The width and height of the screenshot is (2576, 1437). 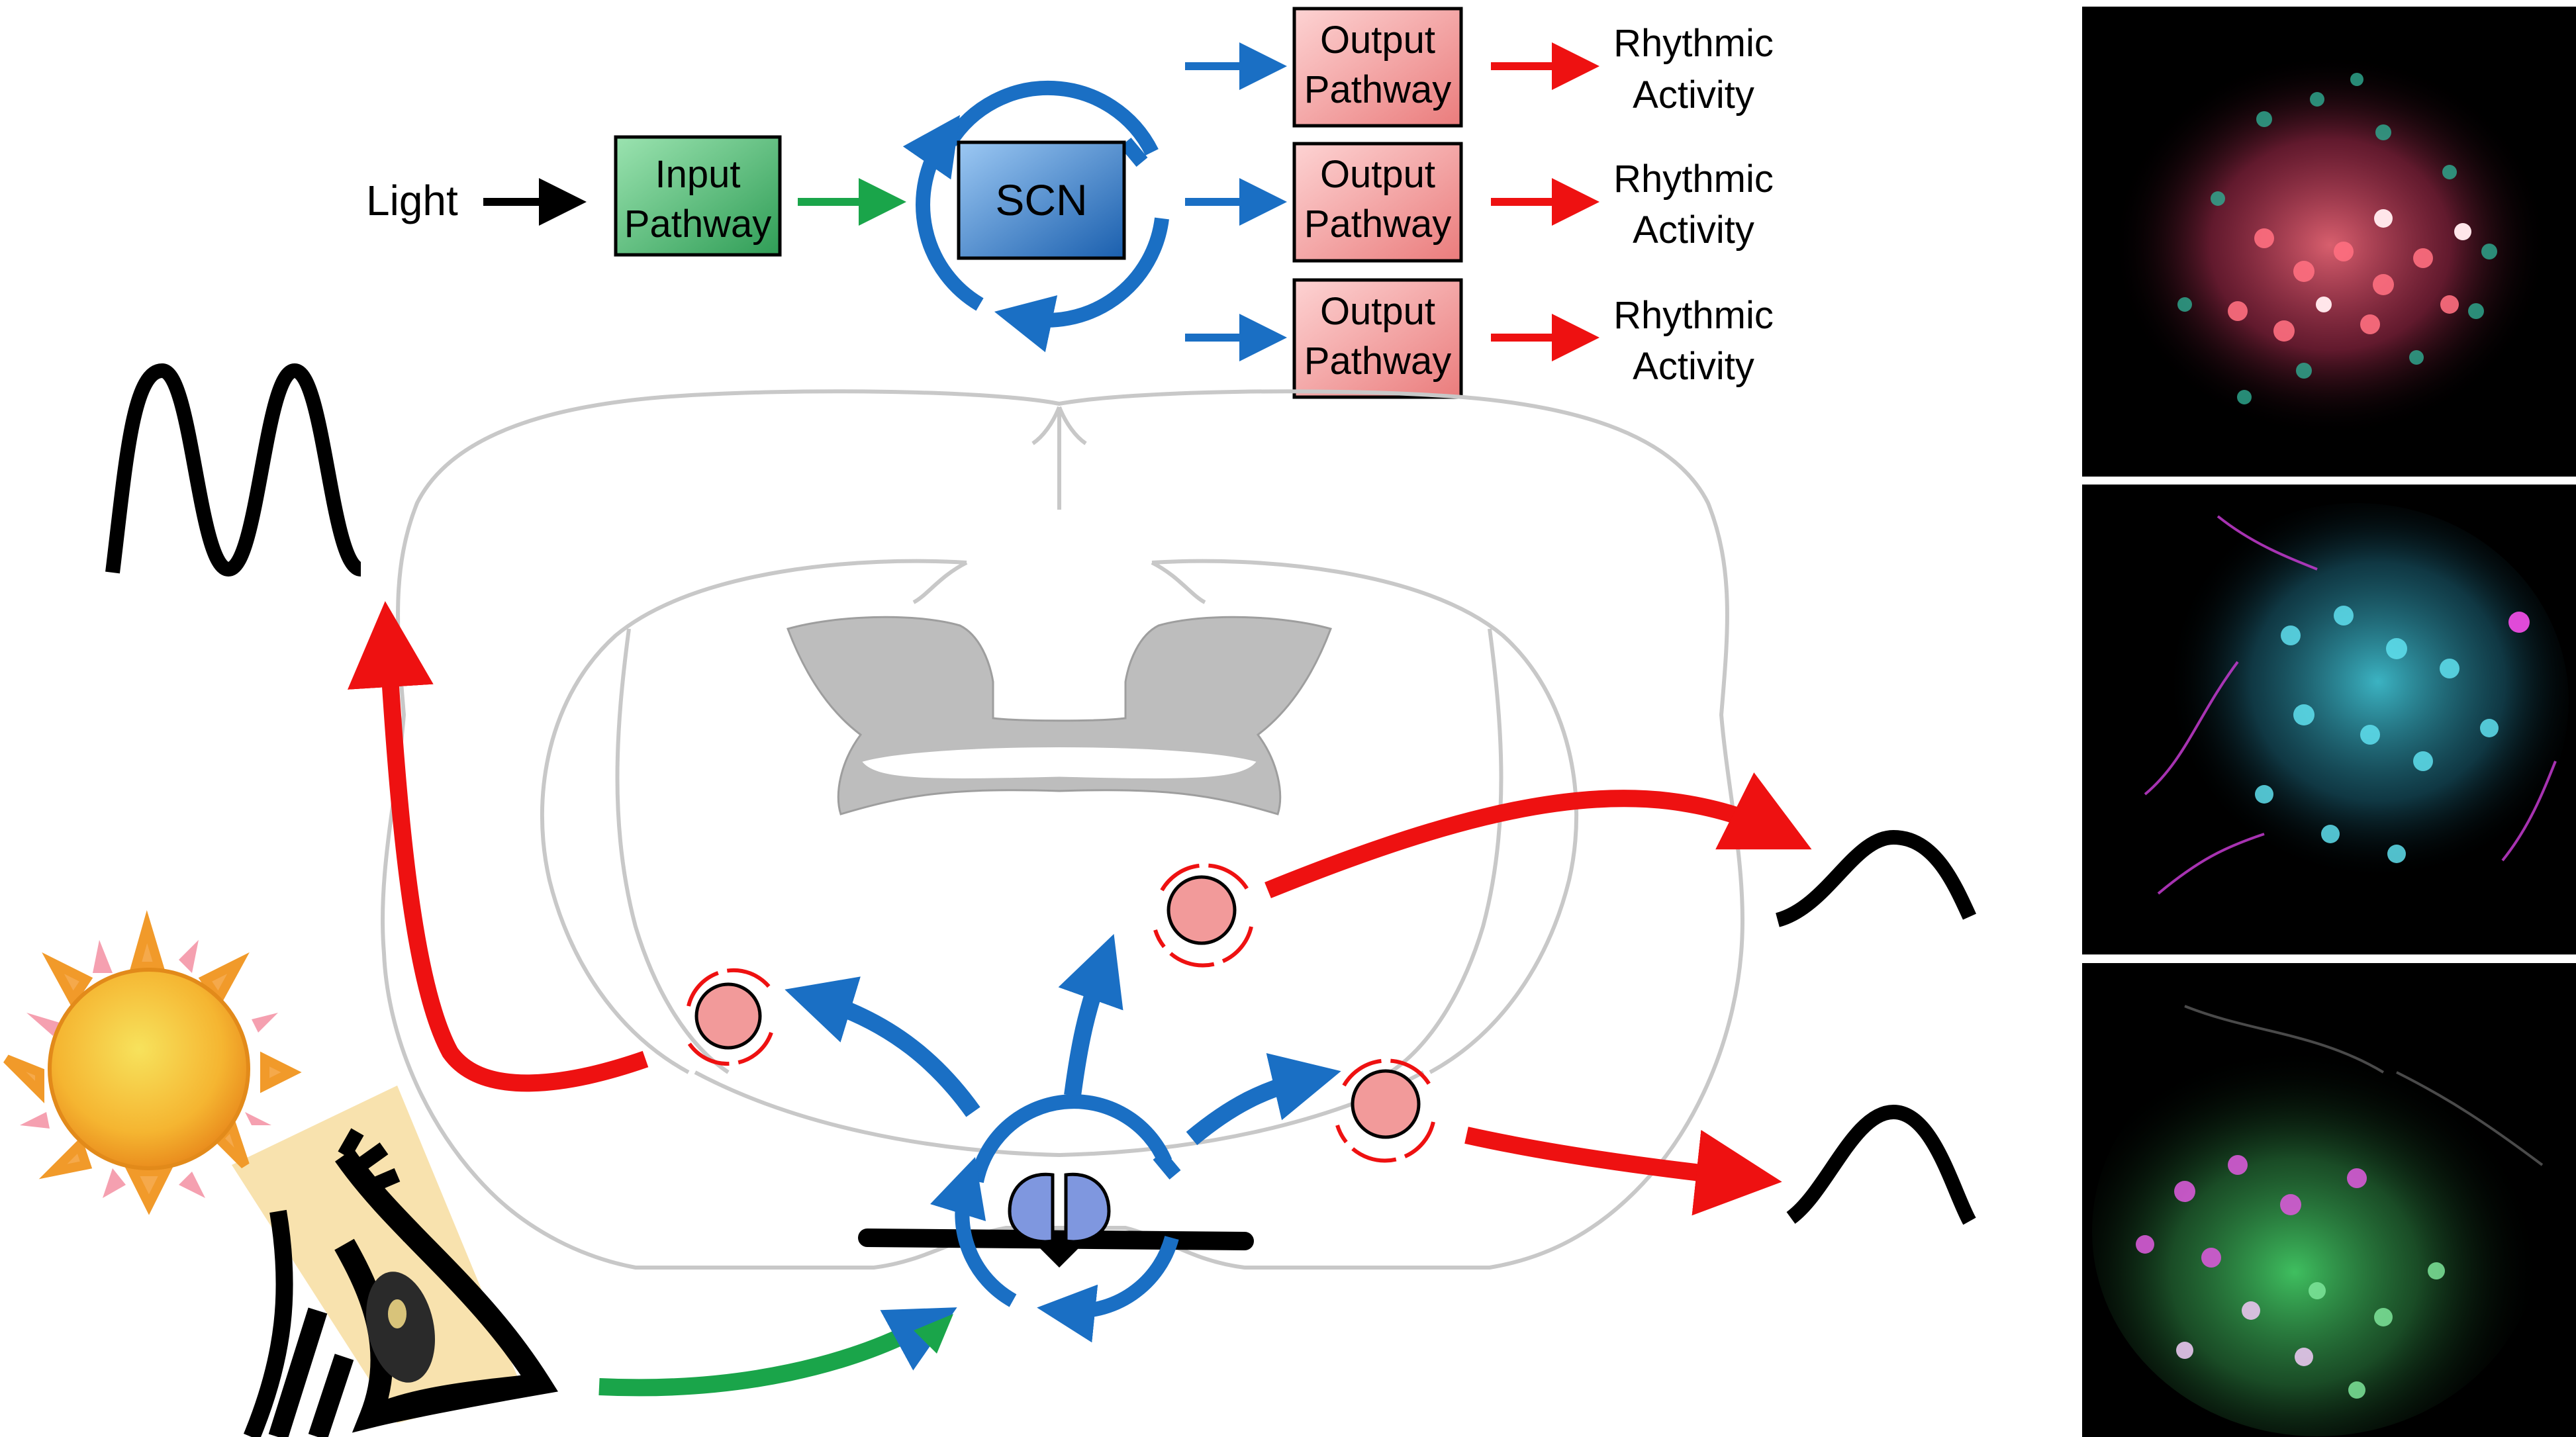 I want to click on output-2-line1: Output, so click(x=1377, y=175).